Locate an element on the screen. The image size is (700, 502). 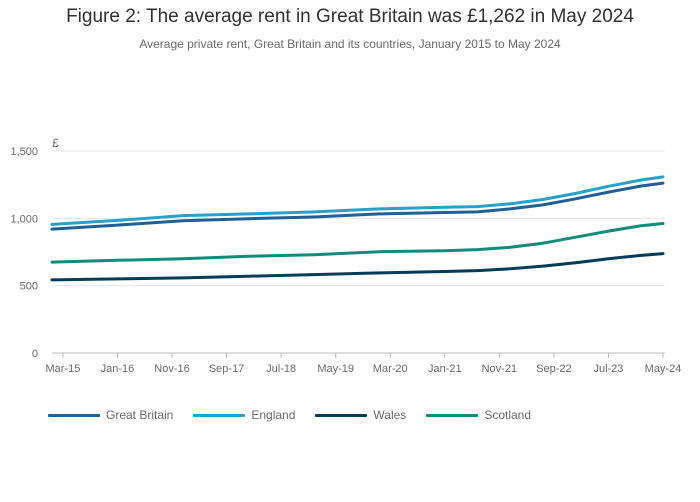
x-tick-label: Nov-16 is located at coordinates (171, 369).